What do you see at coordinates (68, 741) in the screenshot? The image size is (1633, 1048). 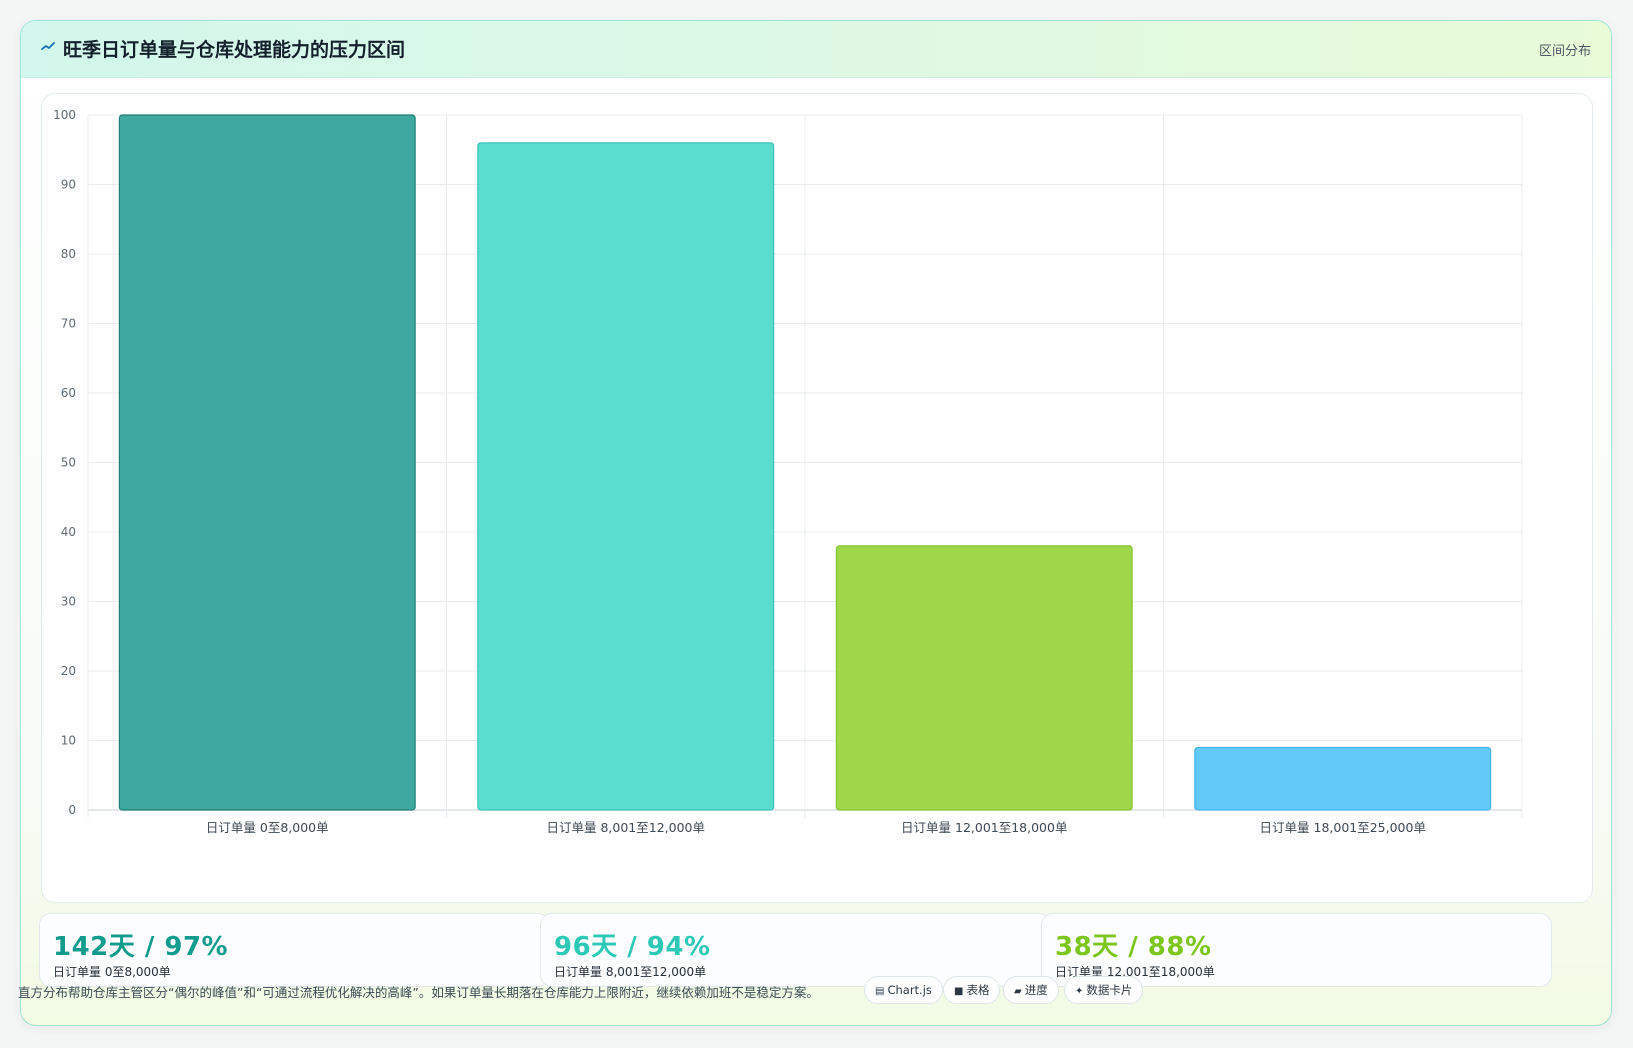 I see `y-tick-label: 10` at bounding box center [68, 741].